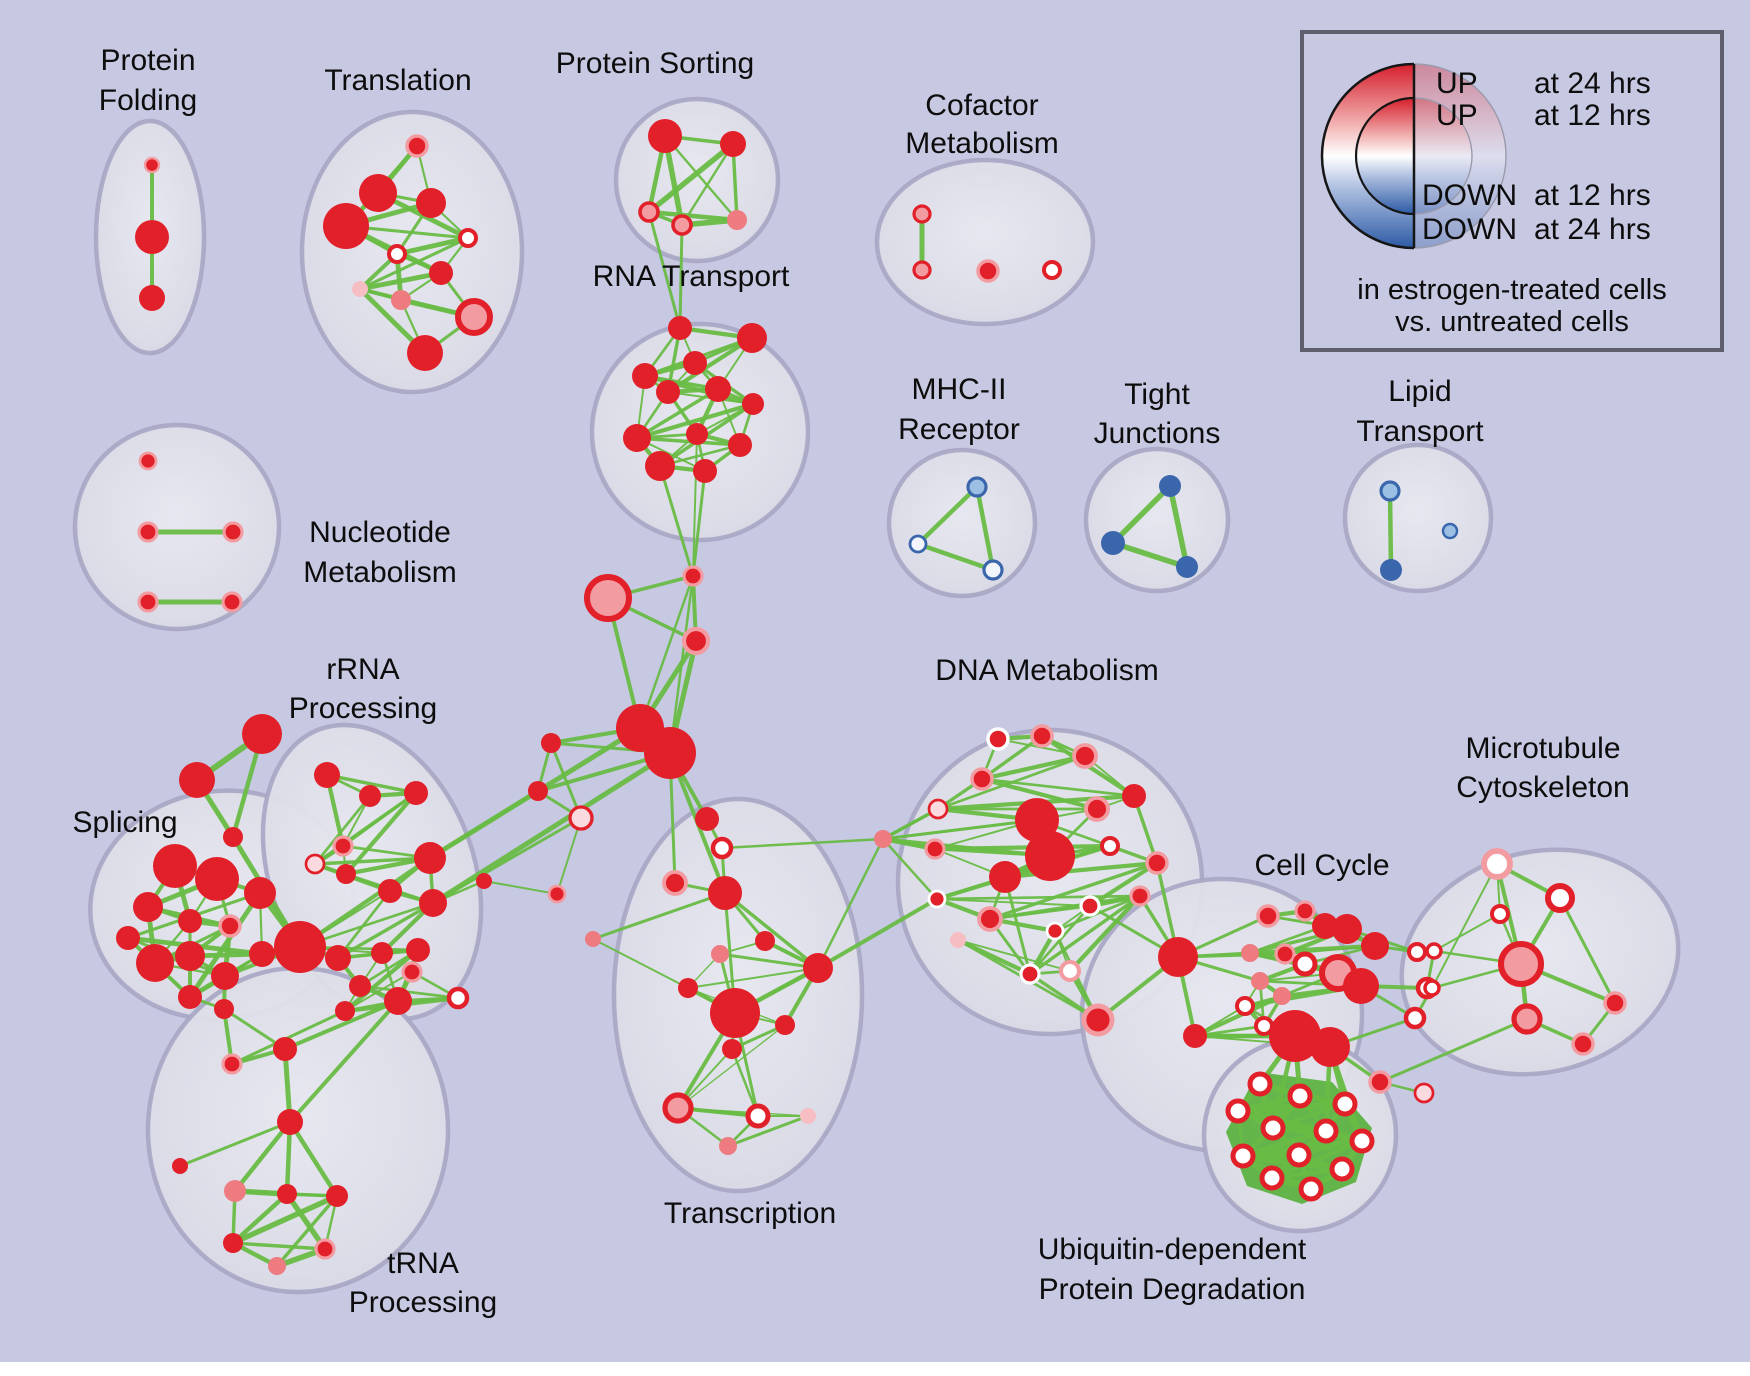 The width and height of the screenshot is (1750, 1376). Describe the element at coordinates (1157, 433) in the screenshot. I see `cluster-label: Junctions` at that location.